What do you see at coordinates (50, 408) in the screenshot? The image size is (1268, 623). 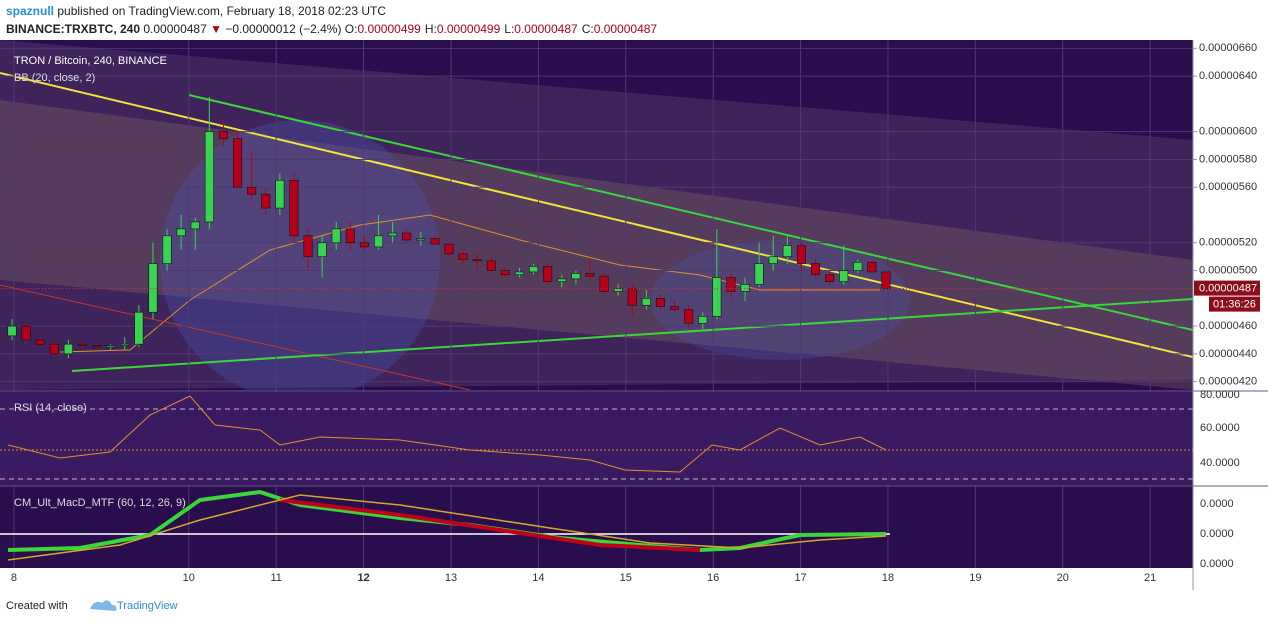 I see `rsi-title: RSI (14, close)` at bounding box center [50, 408].